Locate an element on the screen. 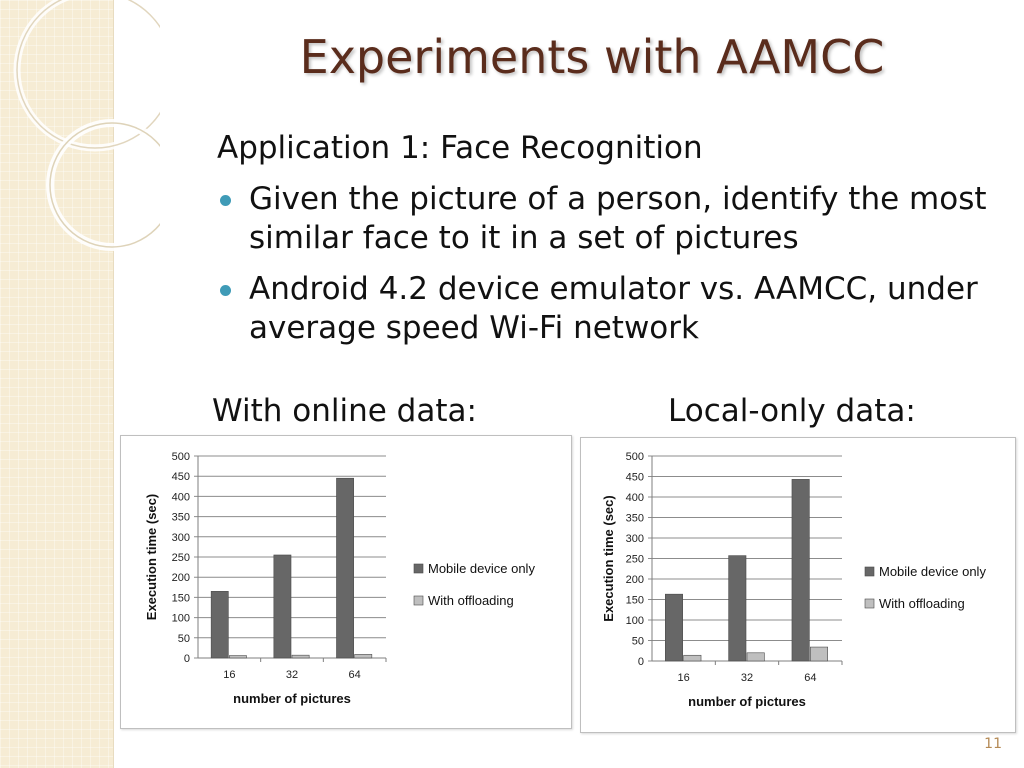 Image resolution: width=1024 pixels, height=768 pixels. slide-subtitle: Application 1: Face Recognition is located at coordinates (460, 148).